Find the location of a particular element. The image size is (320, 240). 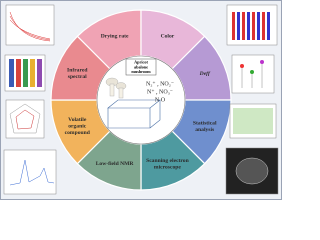

segment-label: compound is located at coordinates (78, 133).